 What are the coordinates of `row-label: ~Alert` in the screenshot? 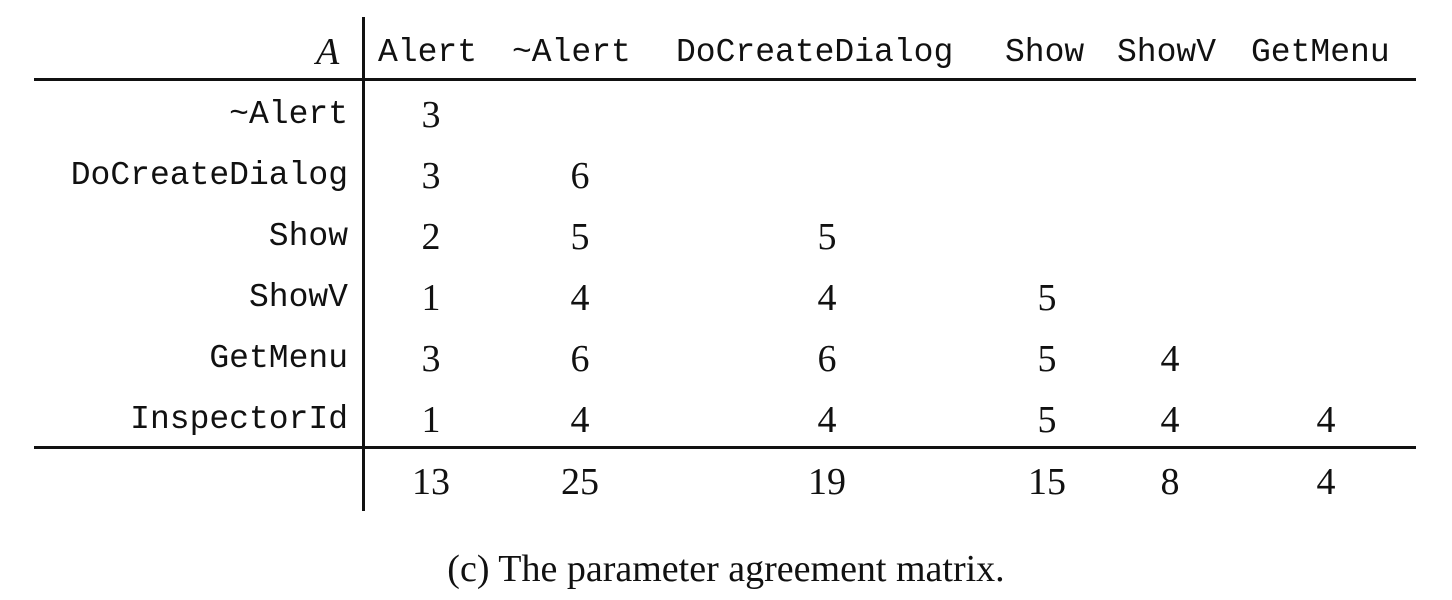 It's located at (288, 114).